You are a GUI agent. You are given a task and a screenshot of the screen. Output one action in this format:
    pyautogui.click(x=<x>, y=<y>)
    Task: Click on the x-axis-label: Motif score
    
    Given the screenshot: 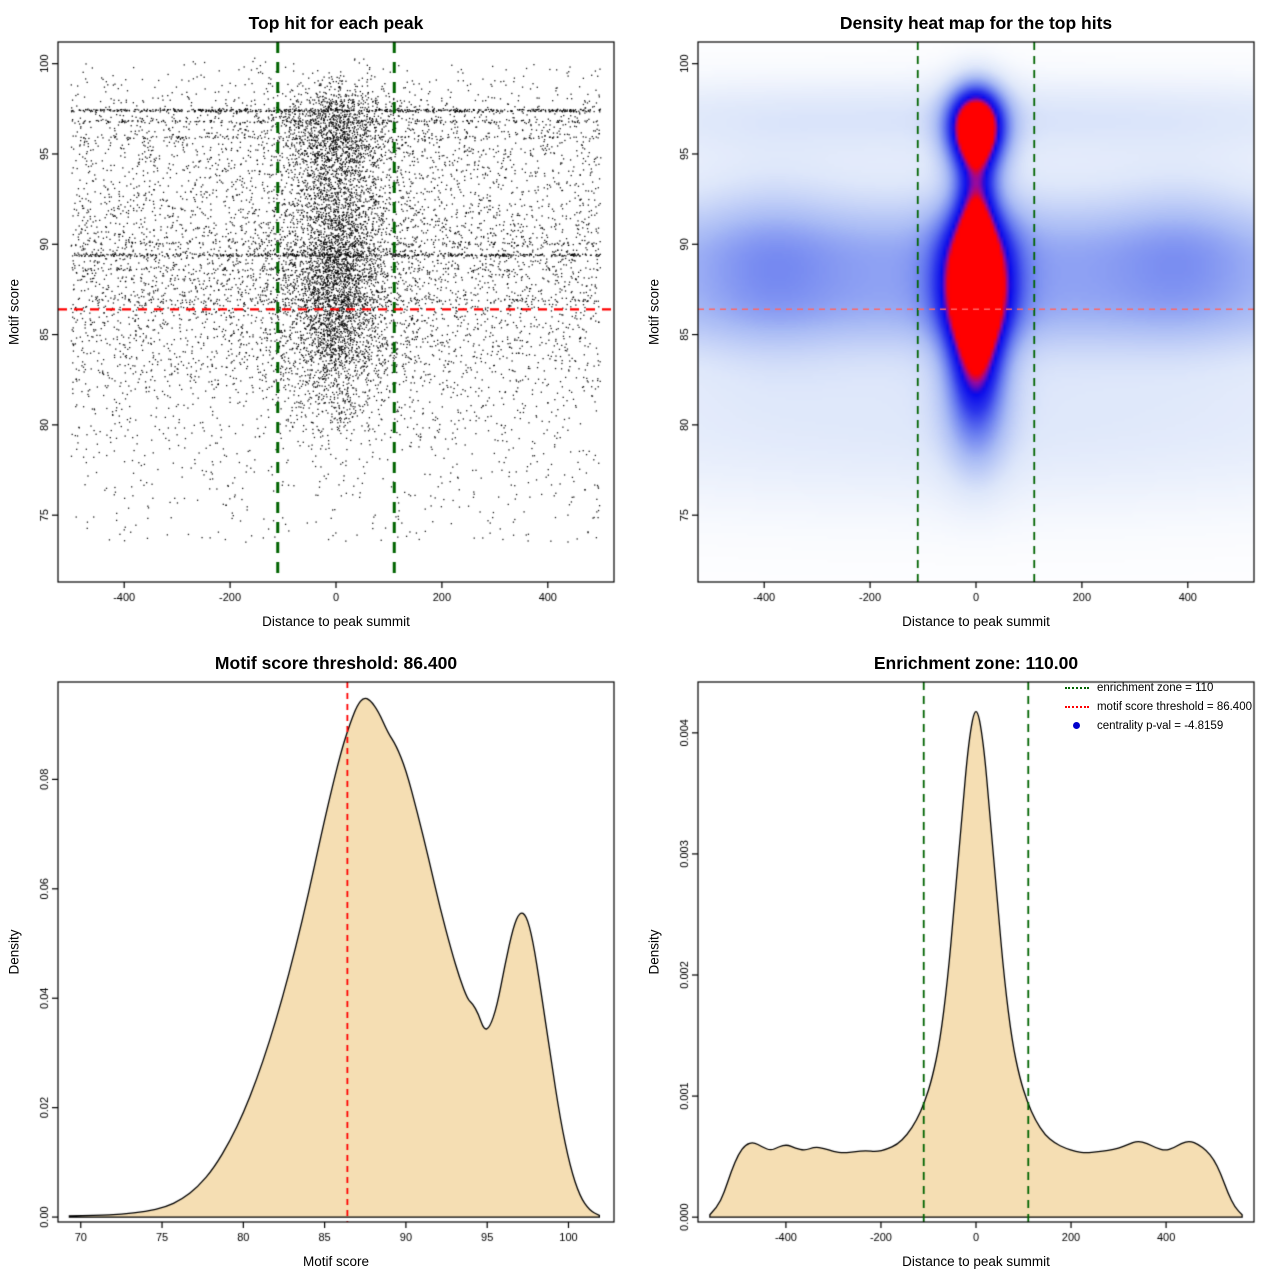 What is the action you would take?
    pyautogui.click(x=336, y=1261)
    